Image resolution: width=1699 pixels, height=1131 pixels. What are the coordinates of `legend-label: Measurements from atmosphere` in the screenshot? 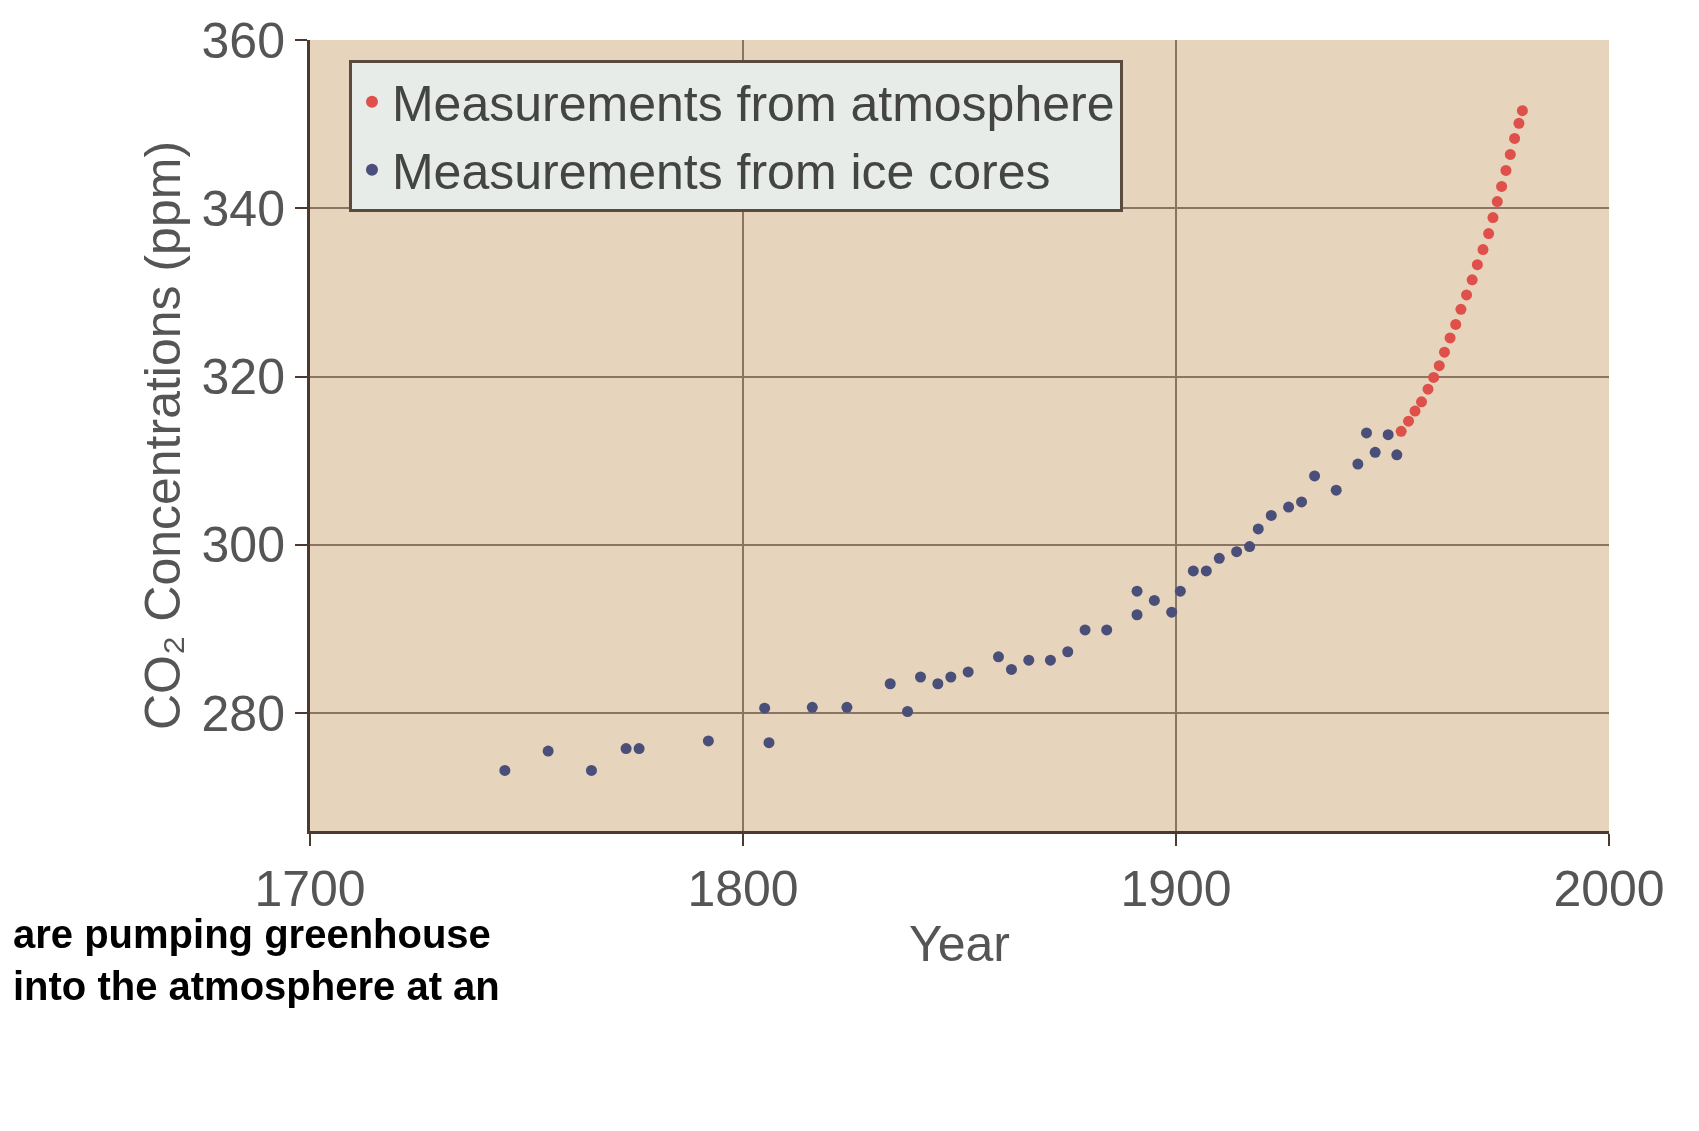 It's located at (753, 104).